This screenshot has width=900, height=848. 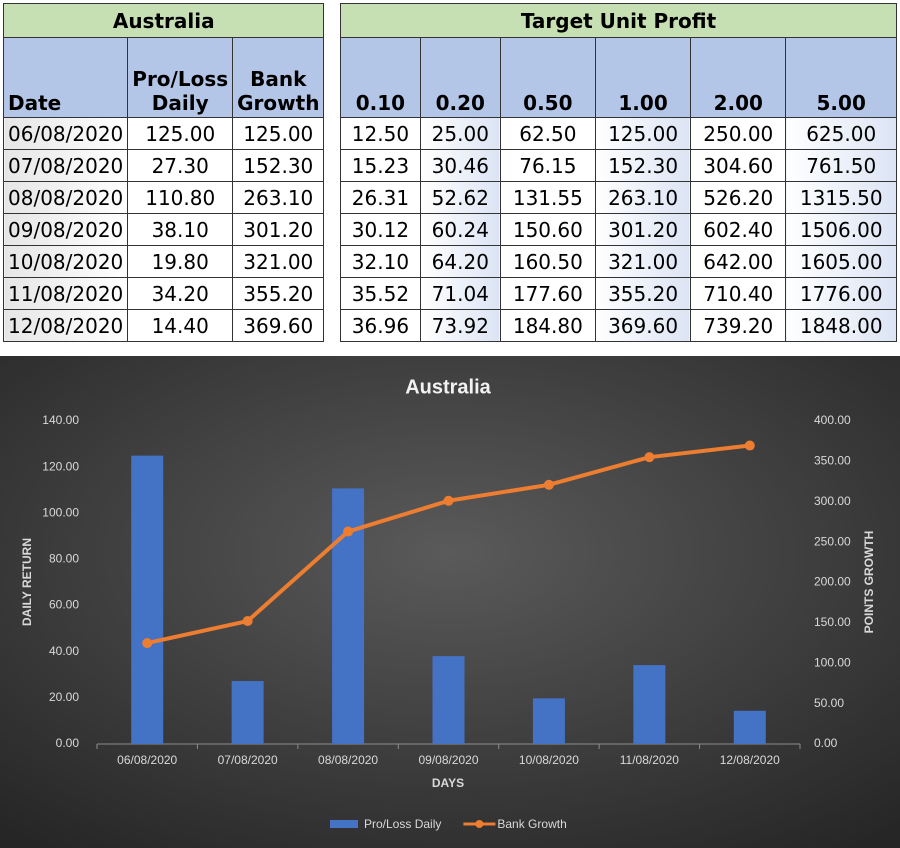 What do you see at coordinates (380, 293) in the screenshot?
I see `table-cell: 35.52` at bounding box center [380, 293].